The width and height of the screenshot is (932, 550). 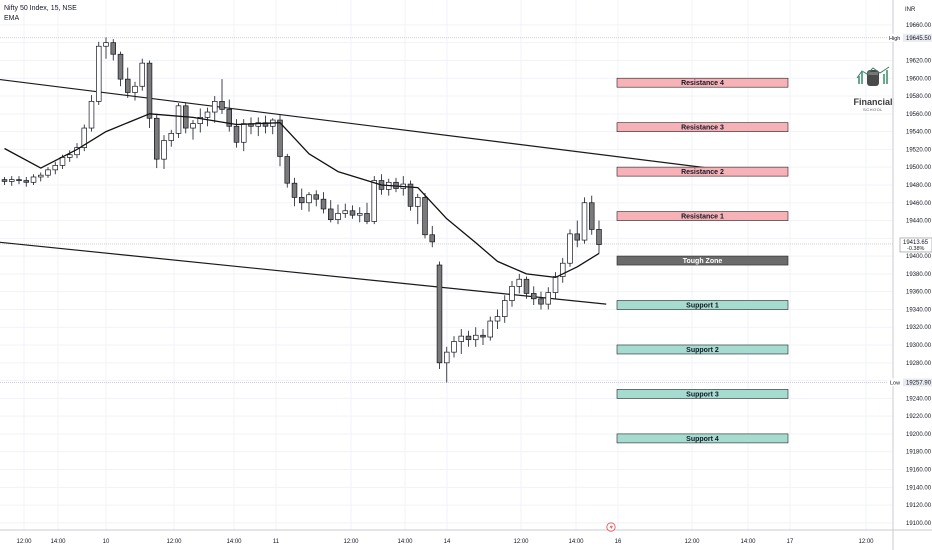 I want to click on price-tick: 19280.00, so click(x=919, y=364).